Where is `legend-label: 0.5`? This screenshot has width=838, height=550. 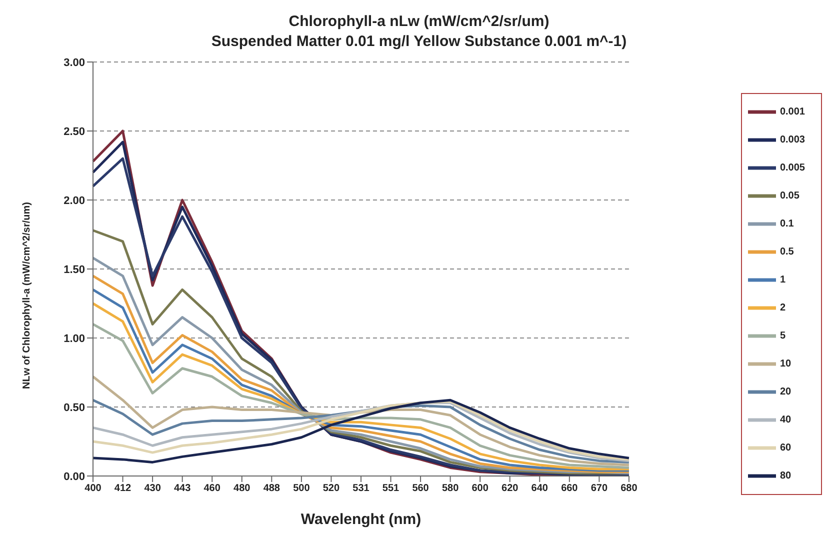
legend-label: 0.5 is located at coordinates (787, 252).